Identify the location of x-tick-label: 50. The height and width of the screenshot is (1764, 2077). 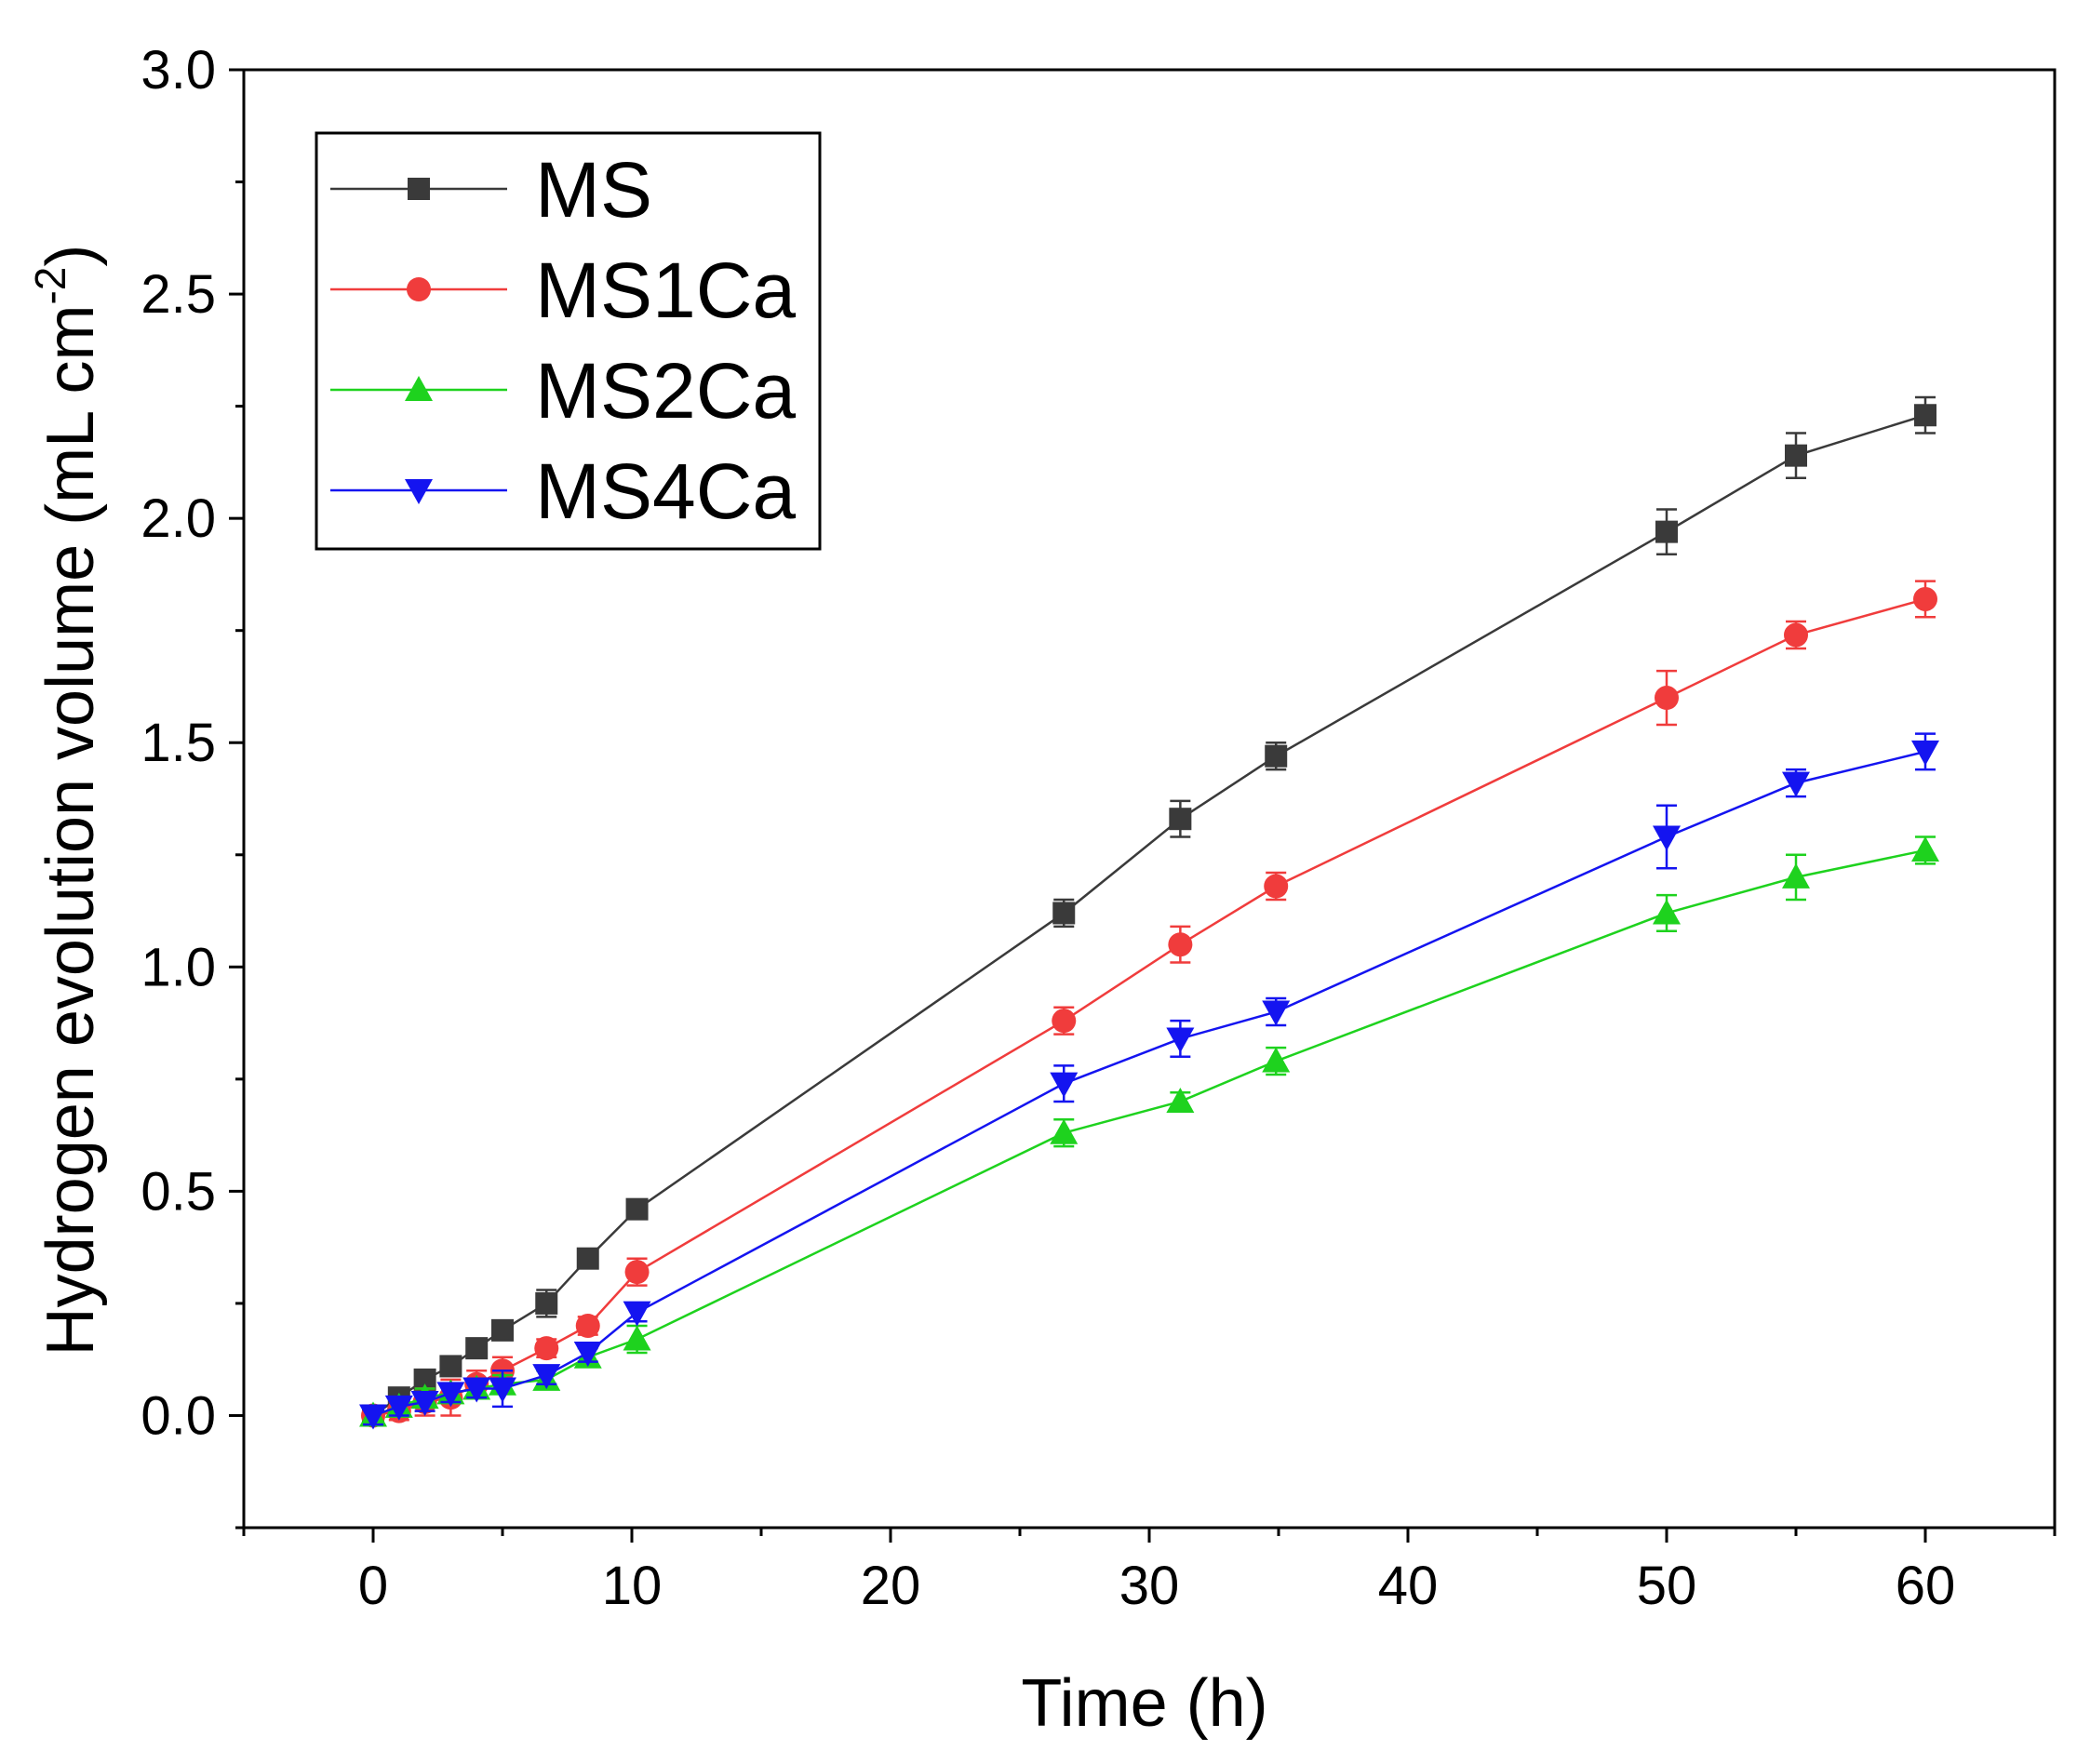
(1667, 1586).